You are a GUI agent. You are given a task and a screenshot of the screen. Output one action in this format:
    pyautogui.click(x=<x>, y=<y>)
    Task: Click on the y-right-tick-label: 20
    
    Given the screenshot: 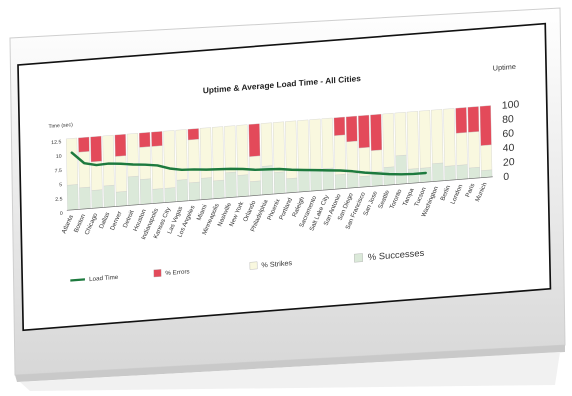 What is the action you would take?
    pyautogui.click(x=509, y=163)
    